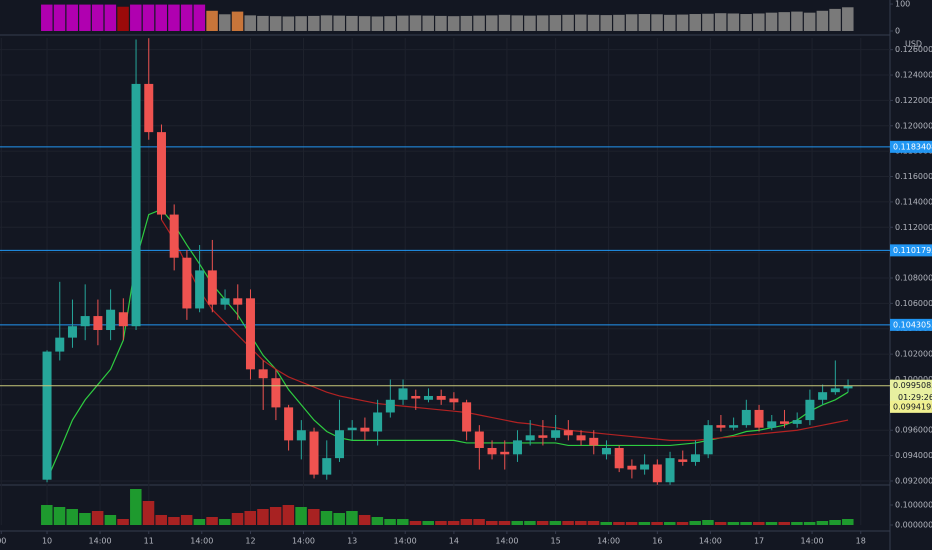  I want to click on x-tick-label: 14, so click(454, 541).